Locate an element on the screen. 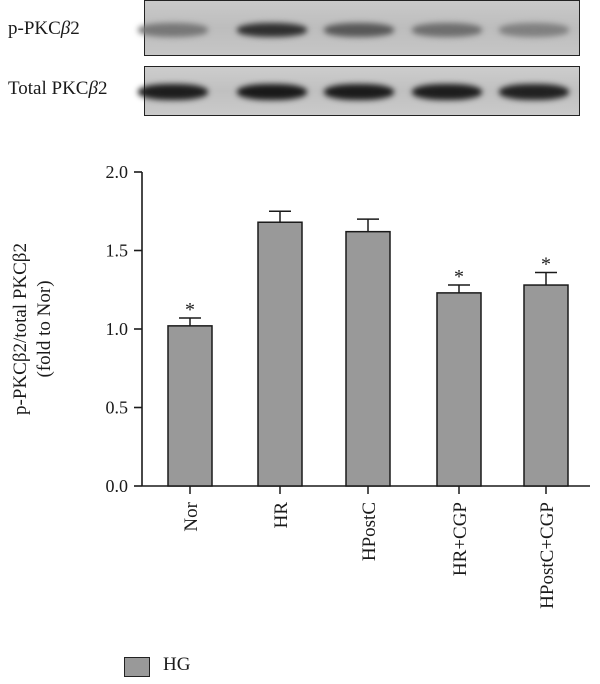 The image size is (600, 684). y-axis-label: p-PKCβ2/total PKCβ2 is located at coordinates (20, 329).